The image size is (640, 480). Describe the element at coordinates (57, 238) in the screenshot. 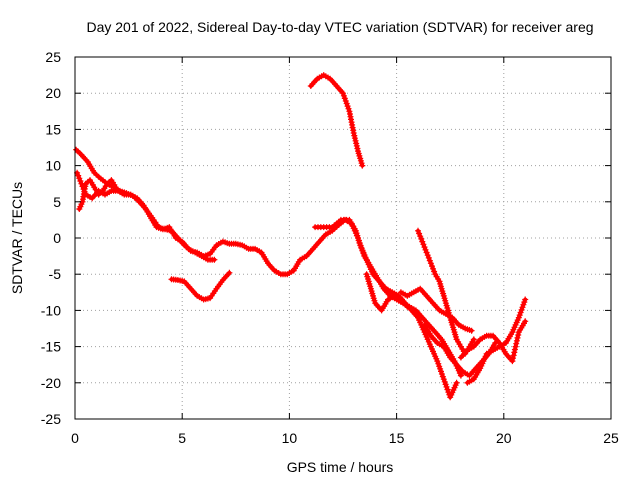

I see `y-tick-label: 0` at that location.